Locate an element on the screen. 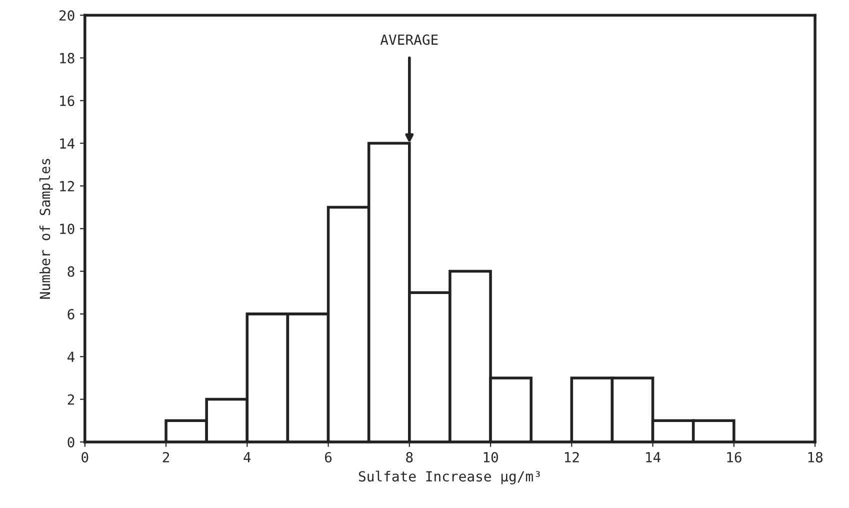 This screenshot has height=508, width=849. y-tick-label: 8 is located at coordinates (71, 271).